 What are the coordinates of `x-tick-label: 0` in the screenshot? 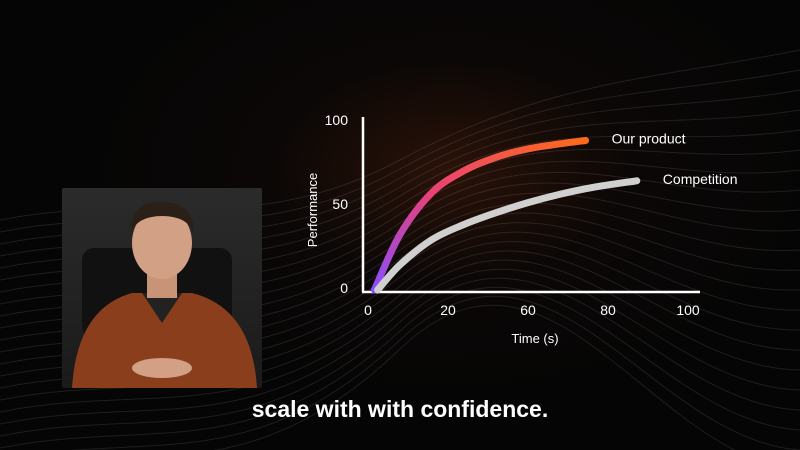 It's located at (368, 310).